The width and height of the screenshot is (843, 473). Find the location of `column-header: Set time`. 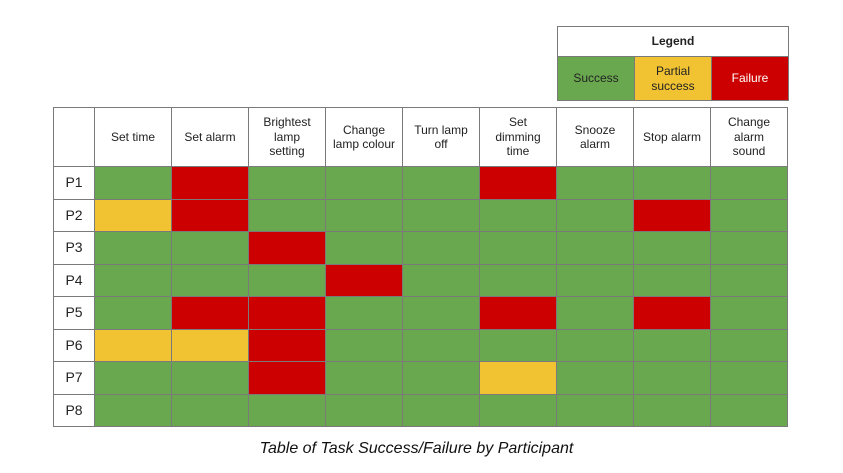

column-header: Set time is located at coordinates (133, 137).